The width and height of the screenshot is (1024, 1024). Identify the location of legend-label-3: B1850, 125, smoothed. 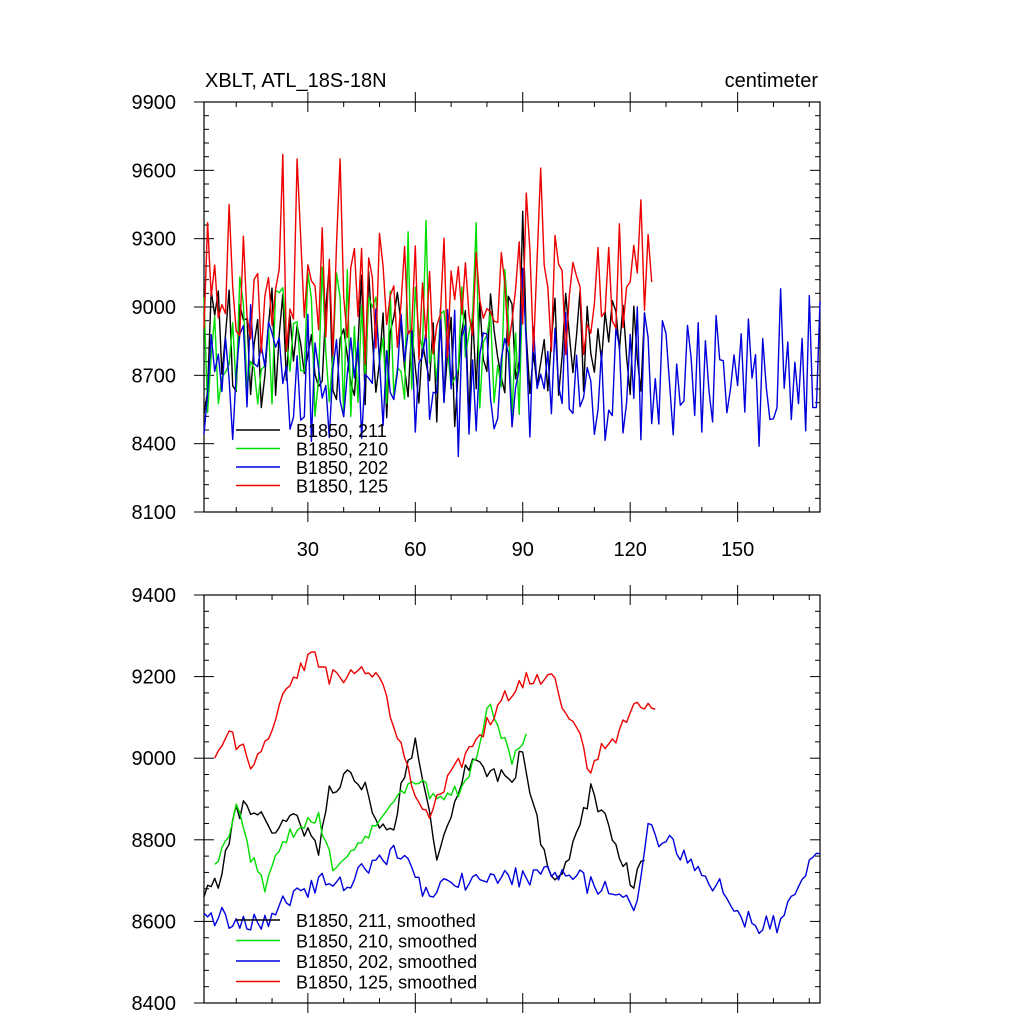
(386, 983).